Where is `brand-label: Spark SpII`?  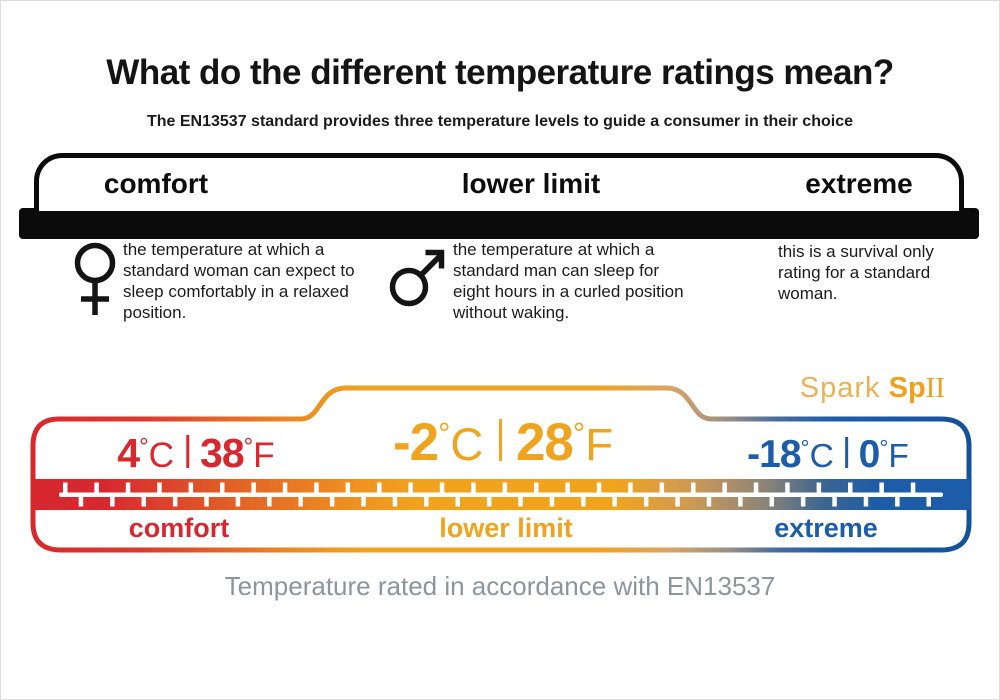
brand-label: Spark SpII is located at coordinates (872, 388).